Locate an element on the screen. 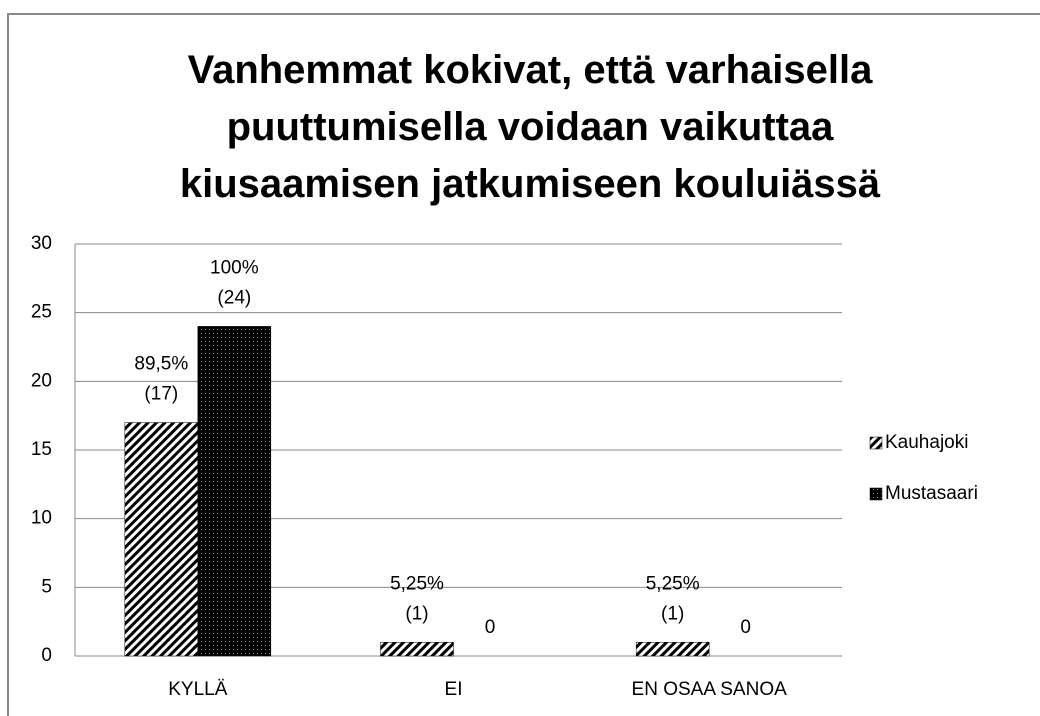  value-label: 89,5% (17) is located at coordinates (161, 379).